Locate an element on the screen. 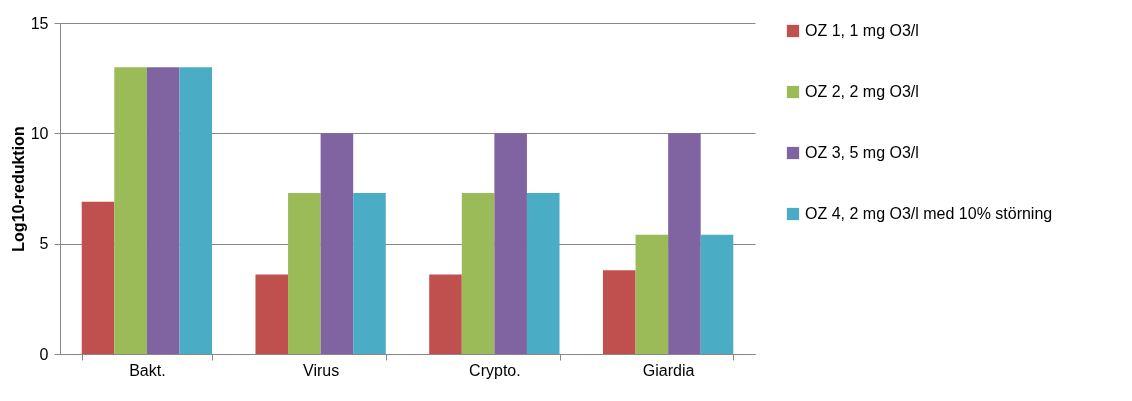 This screenshot has width=1132, height=401. x-tick-label: Crypto. is located at coordinates (495, 370).